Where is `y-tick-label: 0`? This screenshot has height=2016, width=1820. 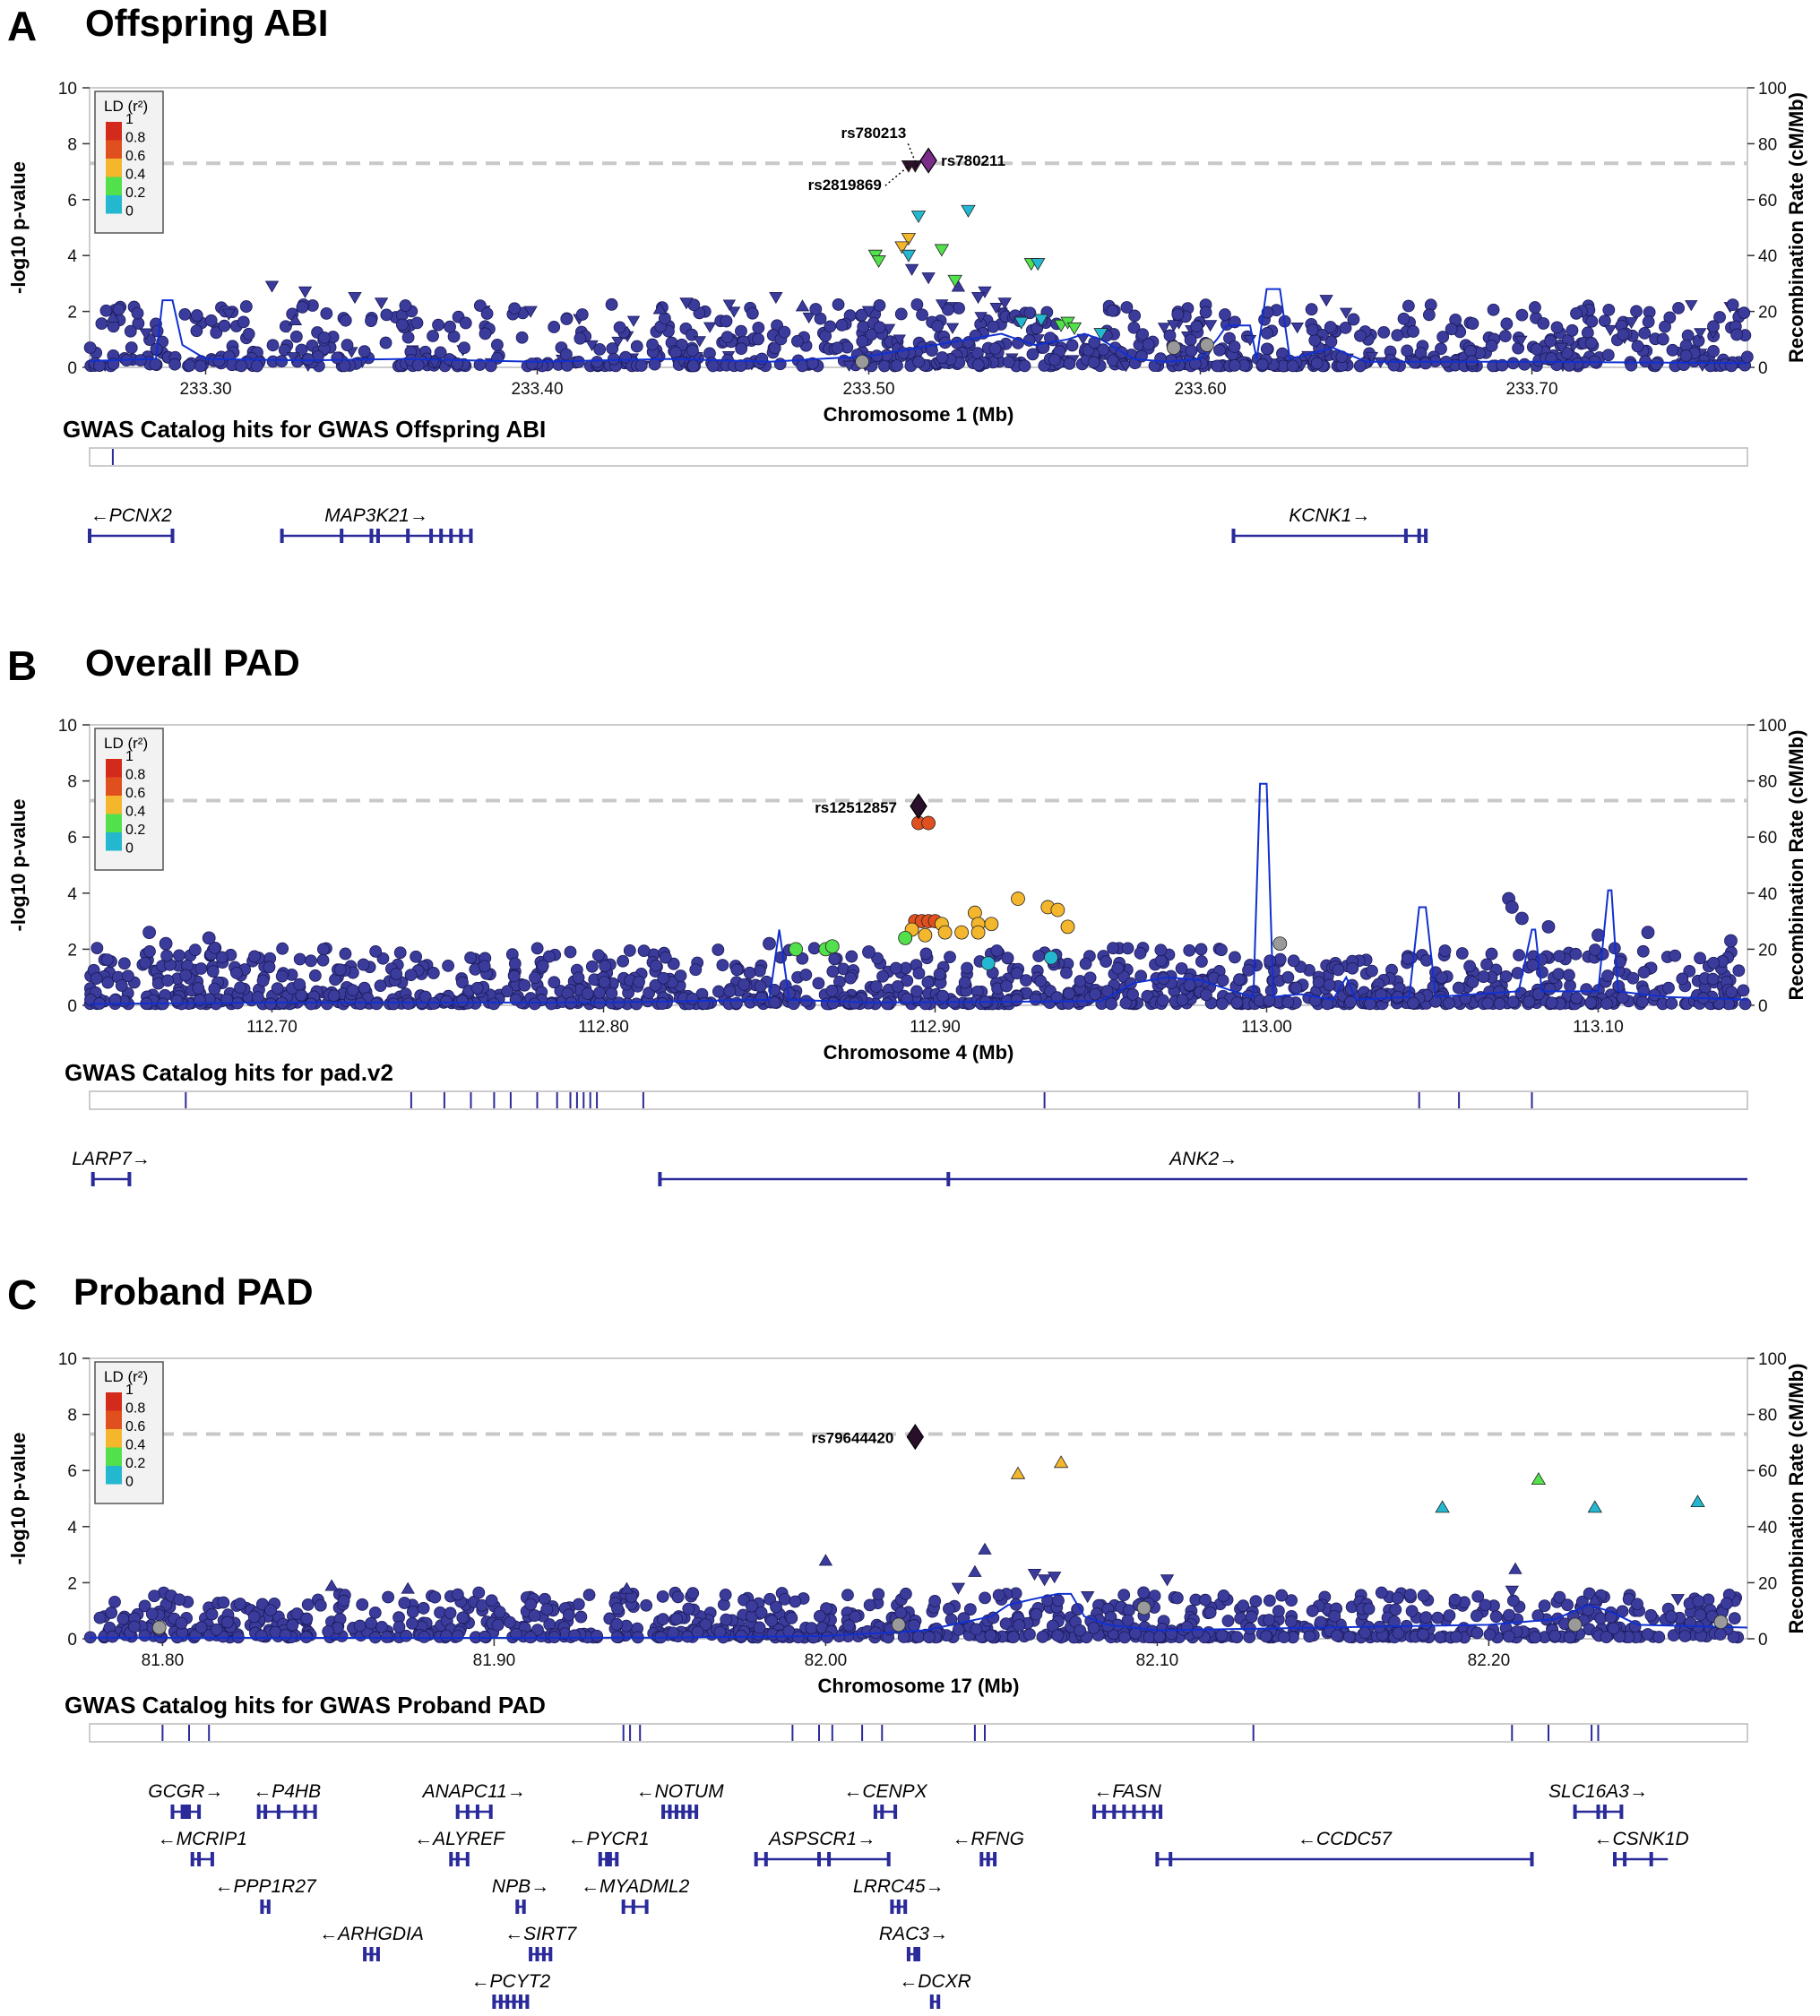
y-tick-label: 0 is located at coordinates (72, 368).